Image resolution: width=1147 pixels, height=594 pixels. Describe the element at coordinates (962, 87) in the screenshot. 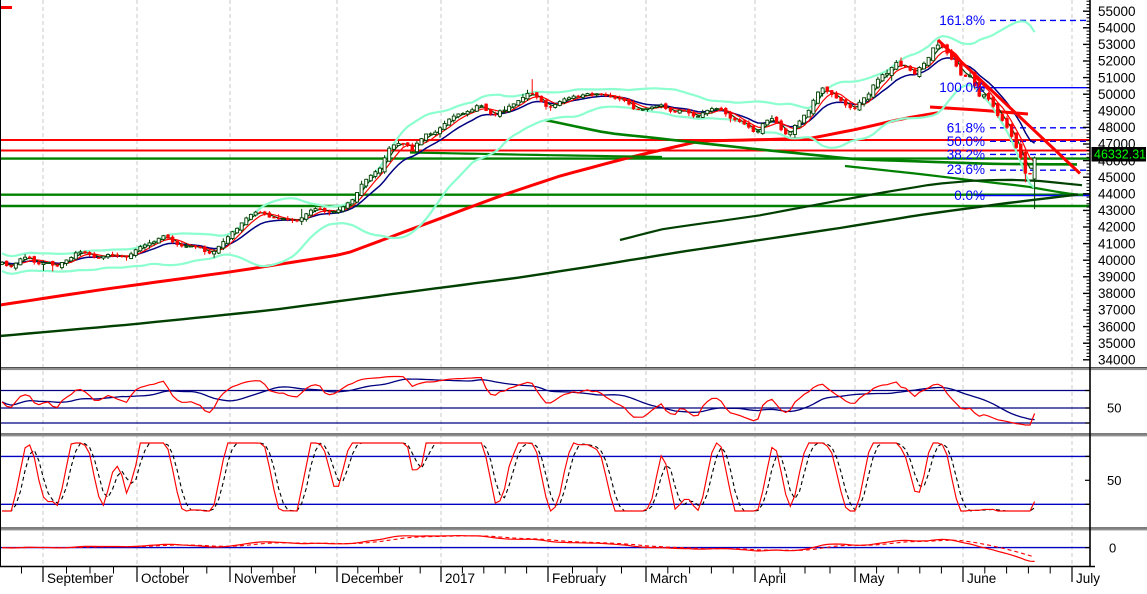

I see `svg-text: 100.0%` at that location.